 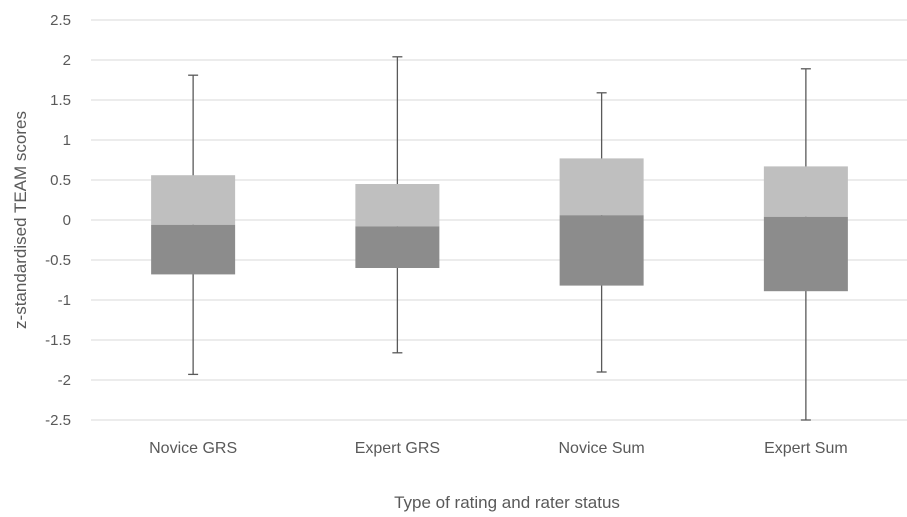 I want to click on box-novice-sum, so click(x=601, y=232).